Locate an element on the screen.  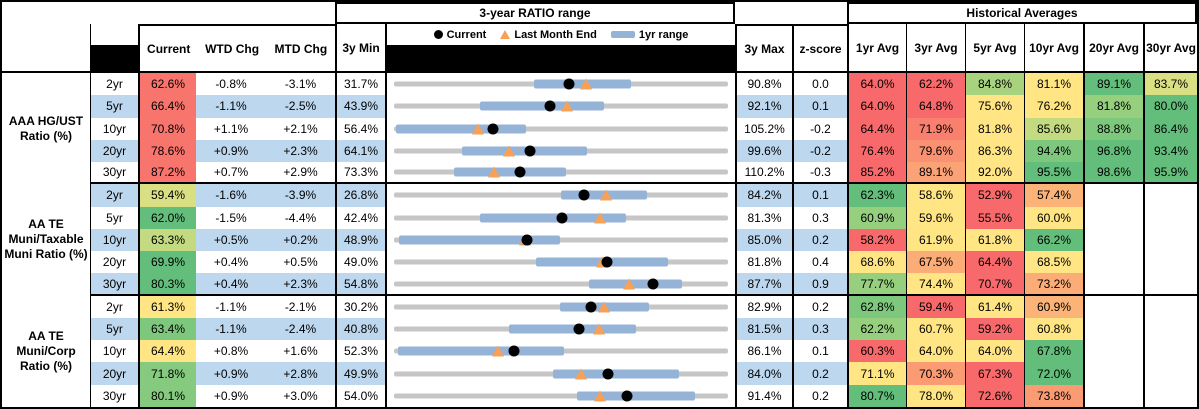
20yr-avg-column-header: 20yr Avg is located at coordinates (1113, 48).